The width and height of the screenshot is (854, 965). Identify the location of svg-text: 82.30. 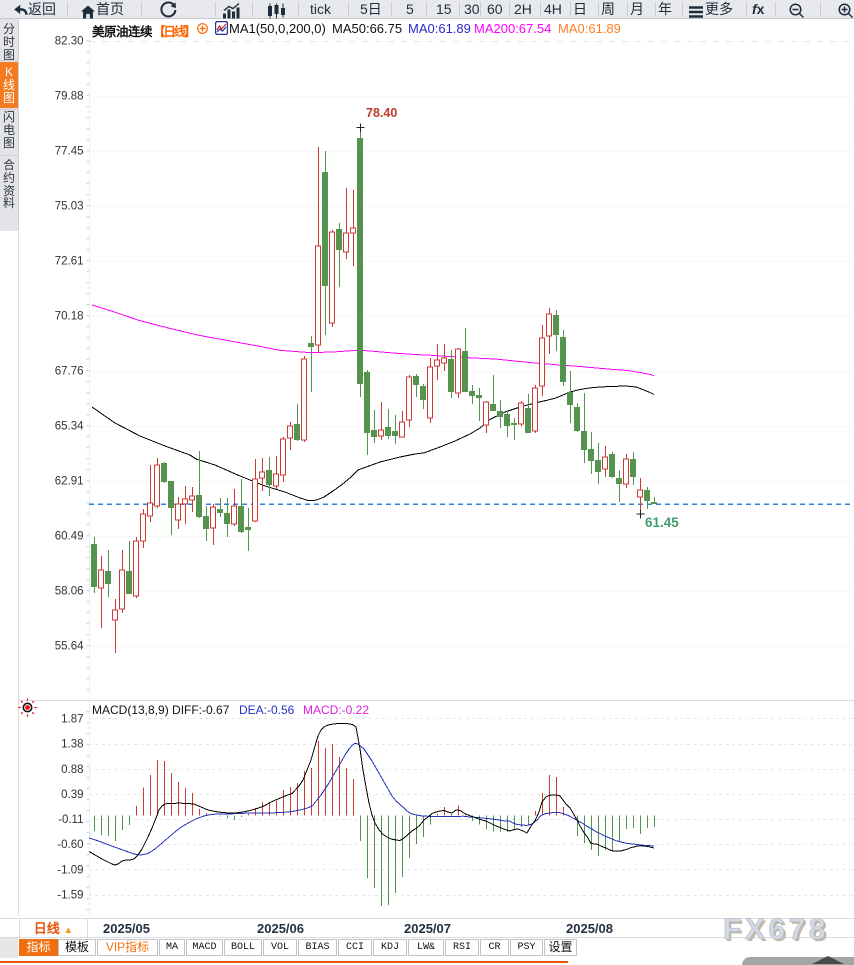
(69, 42).